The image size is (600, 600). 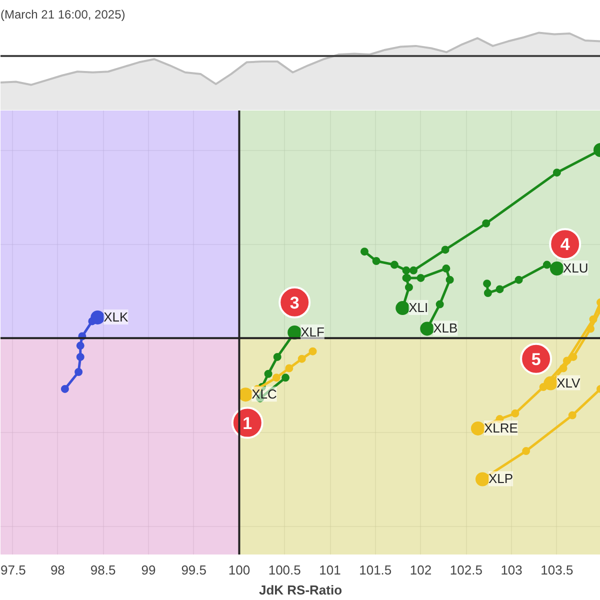 I want to click on series-label: XLF, so click(x=312, y=332).